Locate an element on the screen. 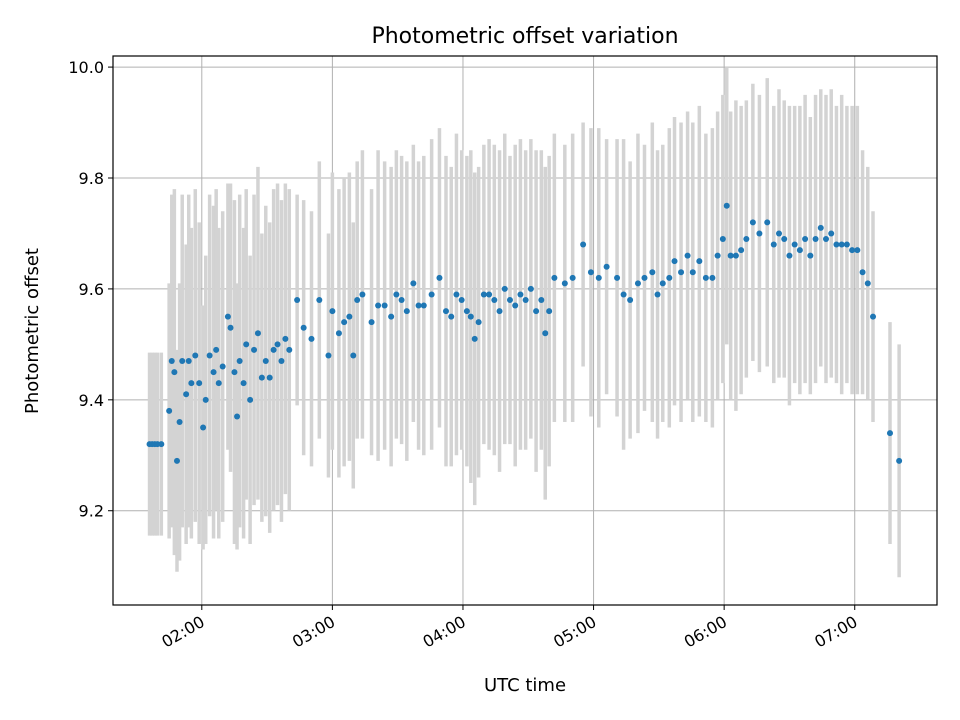 This screenshot has width=960, height=720. y-tick-label: 9.6 is located at coordinates (91, 289).